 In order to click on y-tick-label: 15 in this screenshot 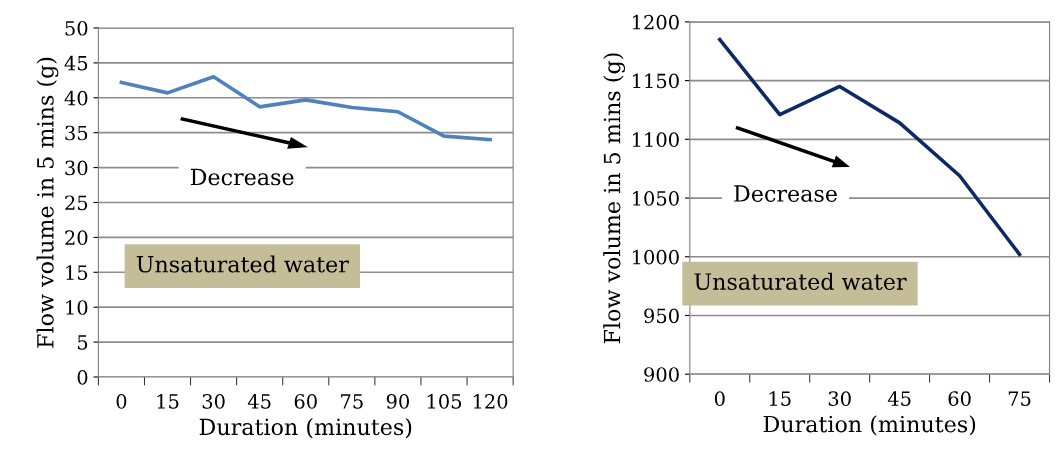, I will do `click(77, 272)`.